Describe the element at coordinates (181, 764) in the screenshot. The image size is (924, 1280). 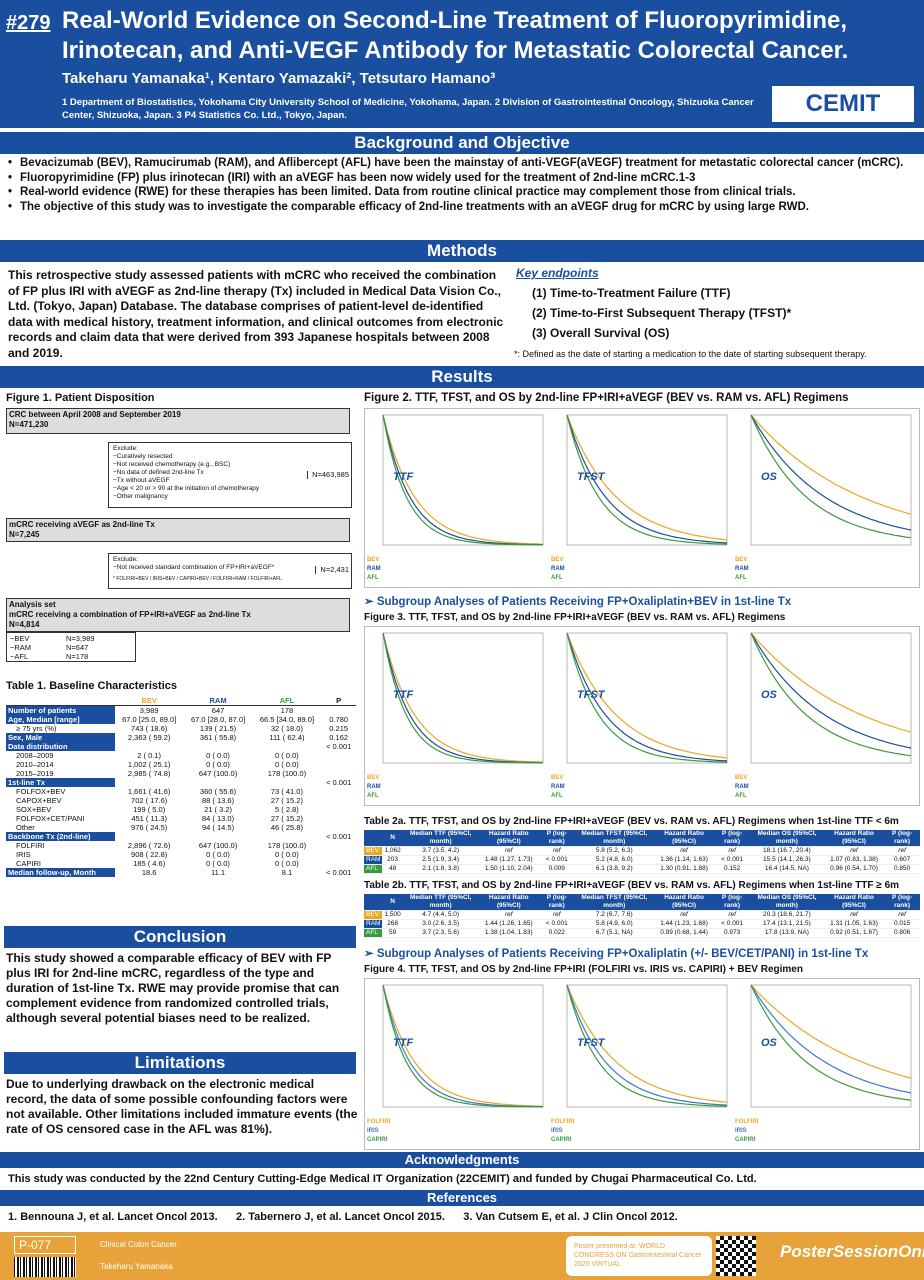
I see `table-row: 2010–2014 1,002 ( 25.1) 0 ( 0.0) 0 ( 0.0)` at that location.